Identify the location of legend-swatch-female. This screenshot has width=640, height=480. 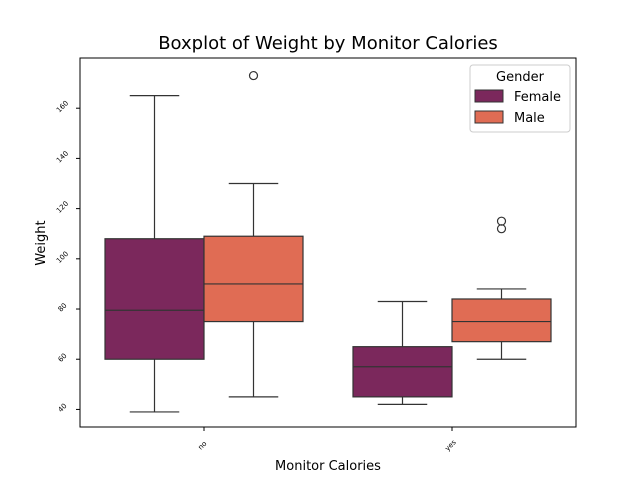
(489, 96).